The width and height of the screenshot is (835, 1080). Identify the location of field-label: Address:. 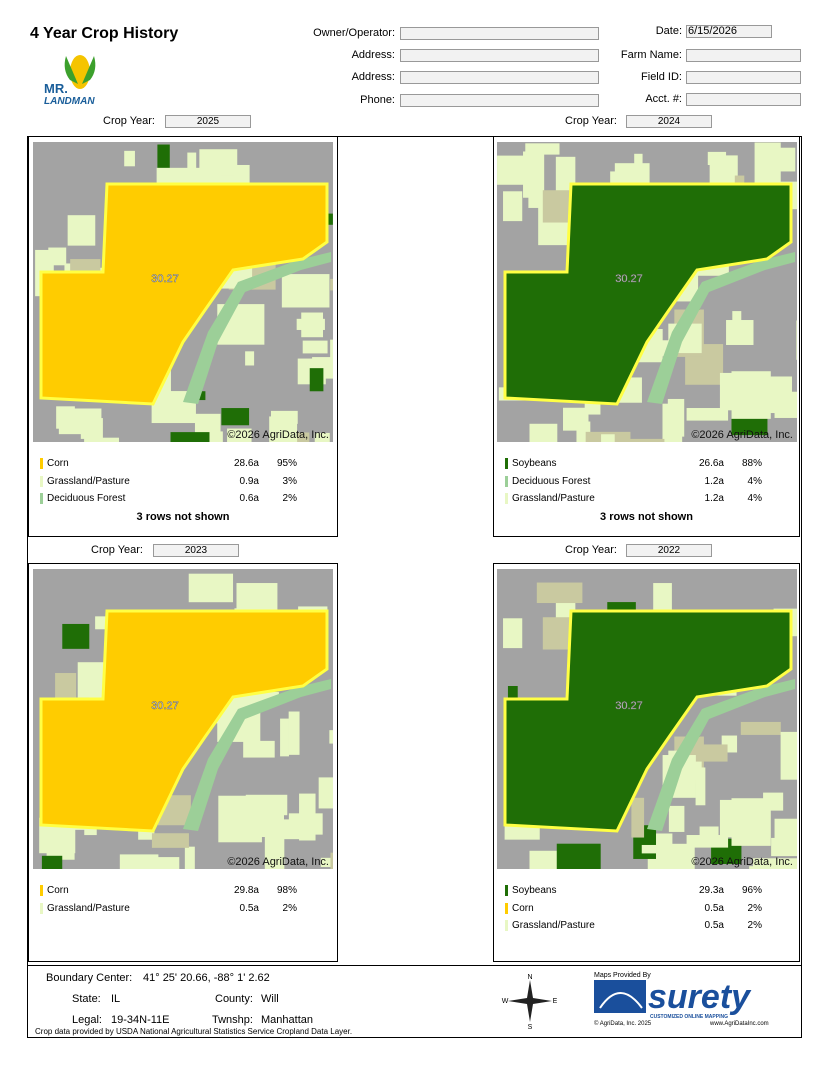
(373, 77).